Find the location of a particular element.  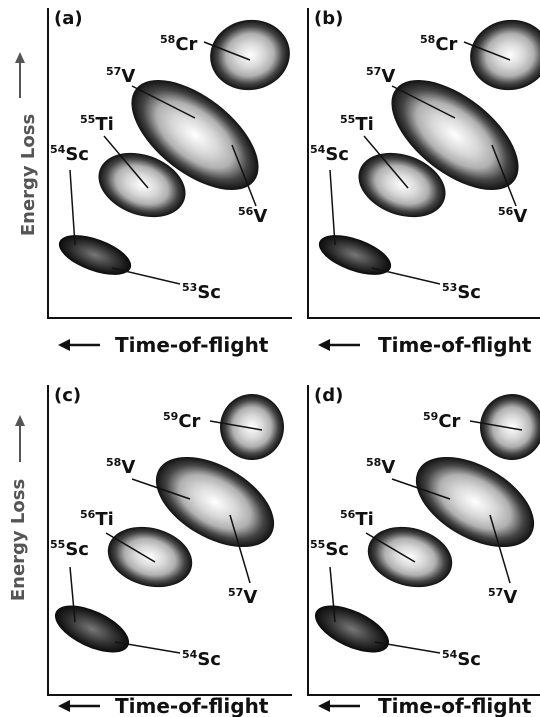

panel-label: (a) is located at coordinates (68, 18).